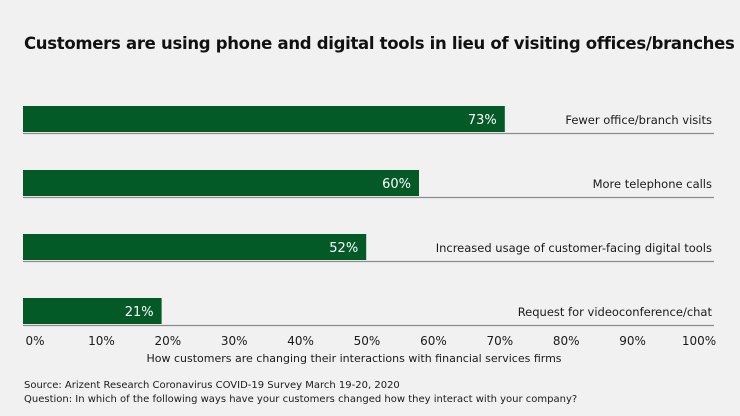  I want to click on x-tick-label: 80%, so click(566, 341).